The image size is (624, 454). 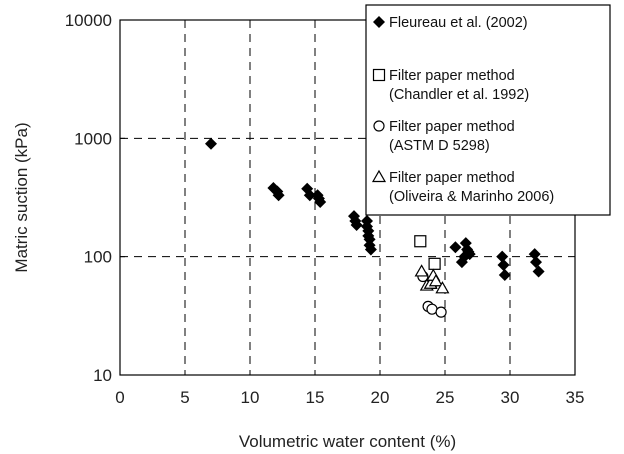 I want to click on legend-entry-text: (Chandler et al. 1992), so click(x=459, y=95).